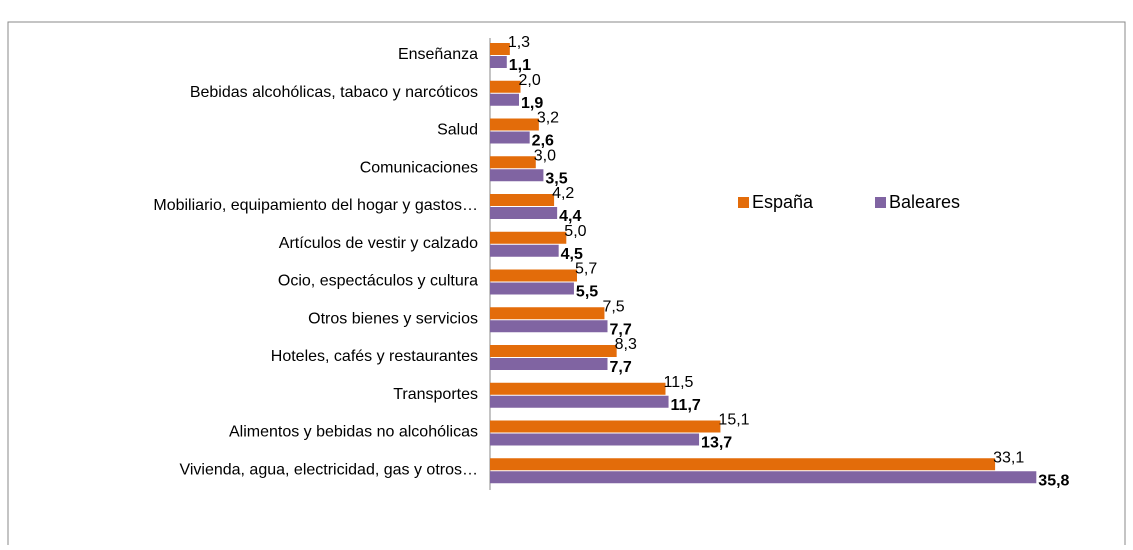 The height and width of the screenshot is (550, 1133). Describe the element at coordinates (575, 231) in the screenshot. I see `value-label: 5,0` at that location.